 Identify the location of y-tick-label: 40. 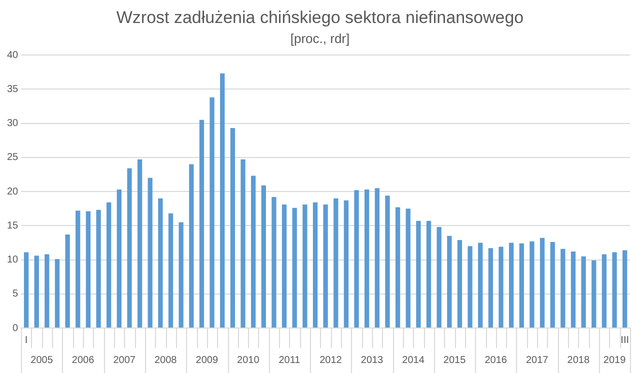
(13, 55).